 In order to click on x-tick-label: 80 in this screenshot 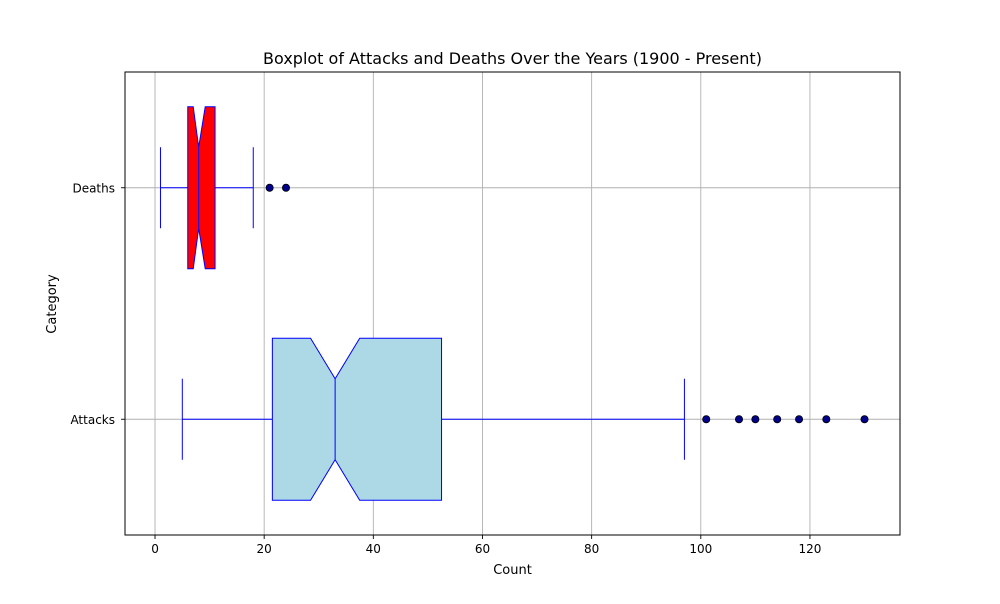, I will do `click(591, 549)`.